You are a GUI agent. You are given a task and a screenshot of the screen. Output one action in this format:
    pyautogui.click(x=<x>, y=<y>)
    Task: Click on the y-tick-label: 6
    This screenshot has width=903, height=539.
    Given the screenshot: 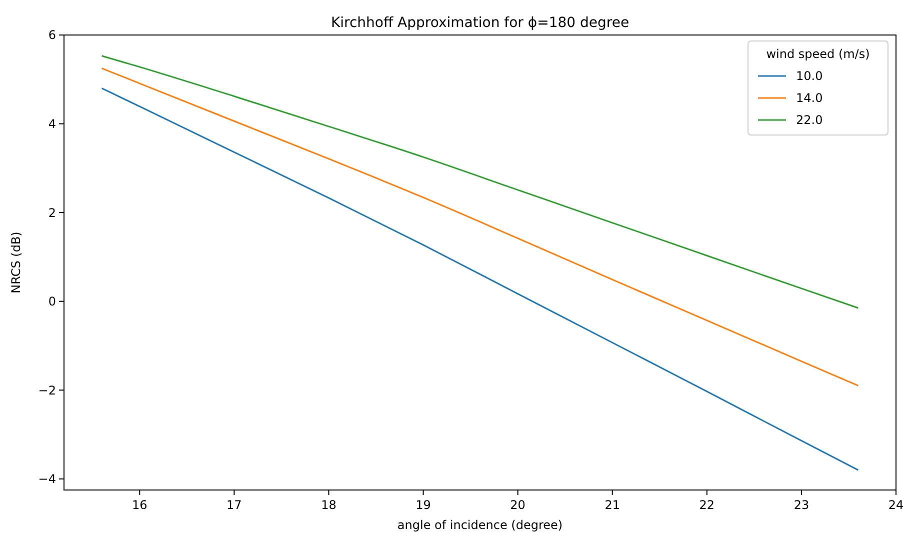 What is the action you would take?
    pyautogui.click(x=52, y=35)
    